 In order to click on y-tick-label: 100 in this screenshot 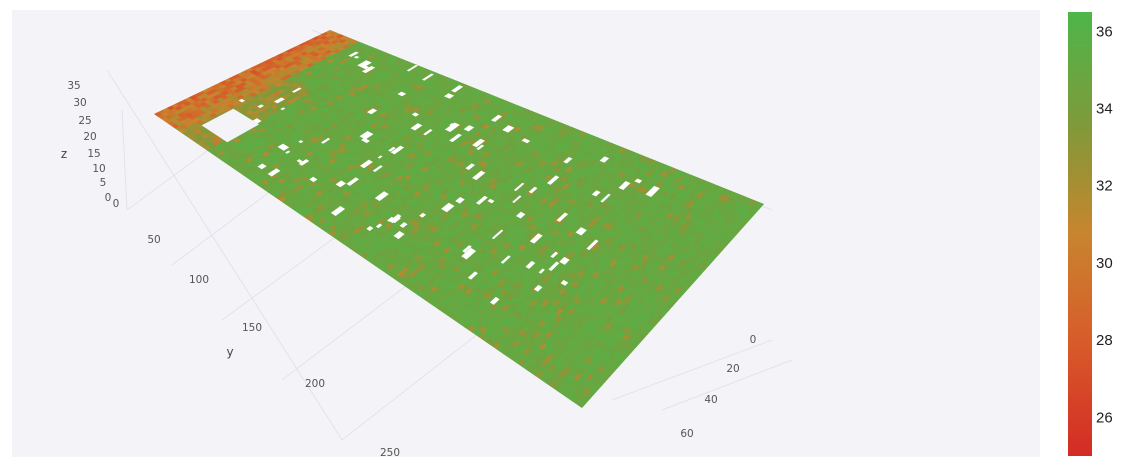, I will do `click(199, 280)`.